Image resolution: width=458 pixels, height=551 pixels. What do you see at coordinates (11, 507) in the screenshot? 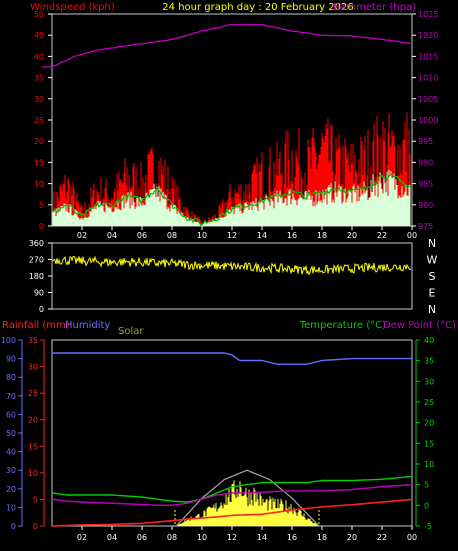
I see `humidity-tick-label: 10` at bounding box center [11, 507].